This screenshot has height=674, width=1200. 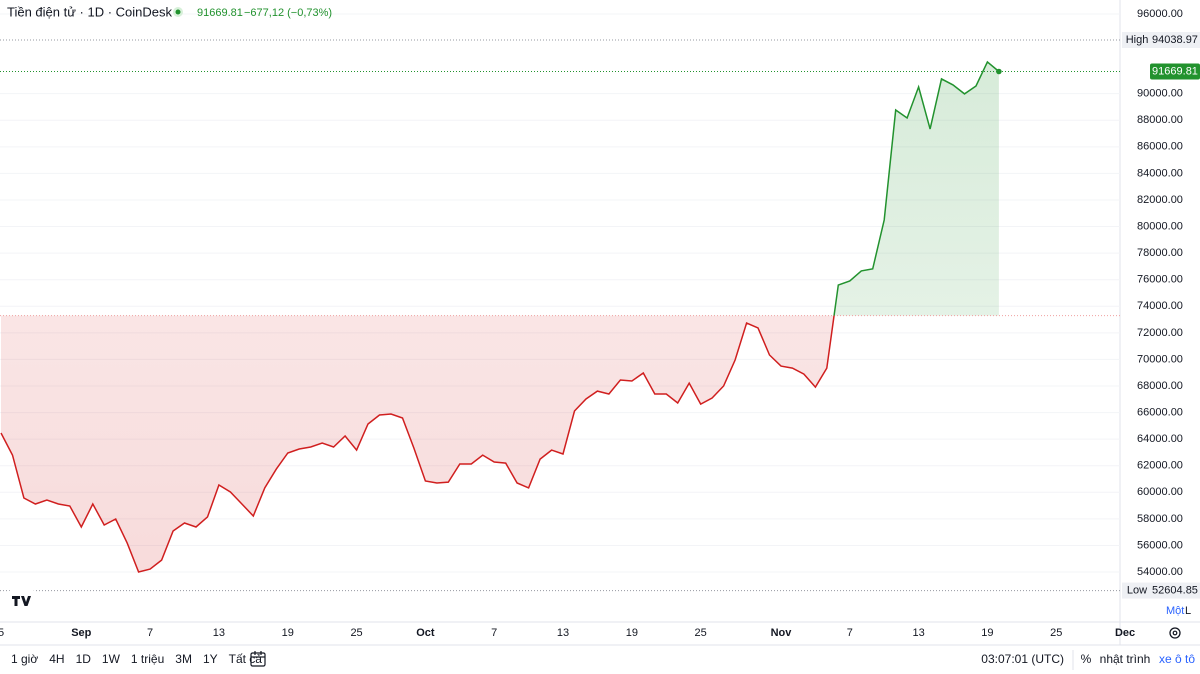 I want to click on clock: 03:07:01 (UTC), so click(x=1022, y=659).